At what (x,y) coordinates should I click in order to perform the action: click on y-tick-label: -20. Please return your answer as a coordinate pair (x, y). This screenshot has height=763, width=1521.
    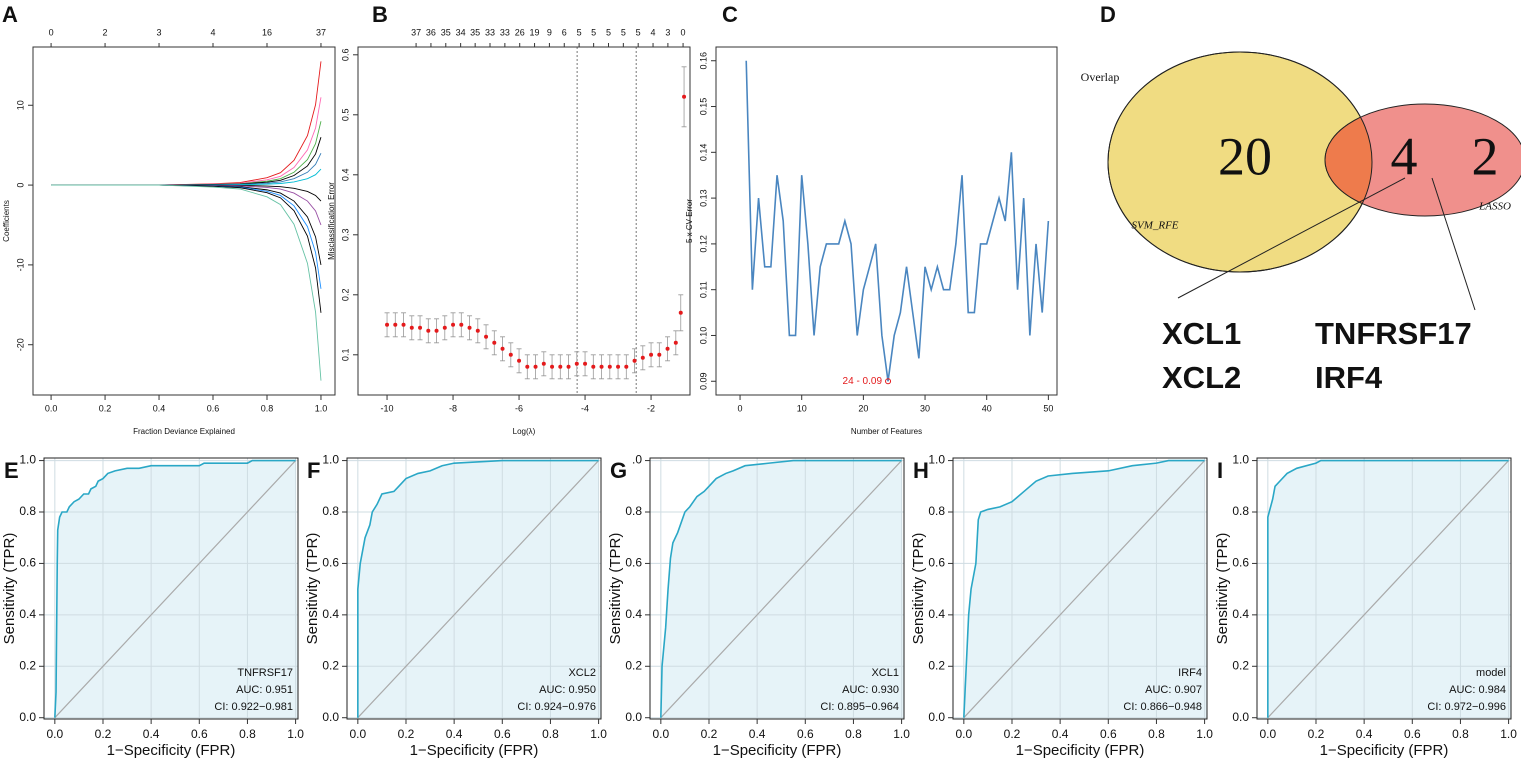
    Looking at the image, I should click on (20, 344).